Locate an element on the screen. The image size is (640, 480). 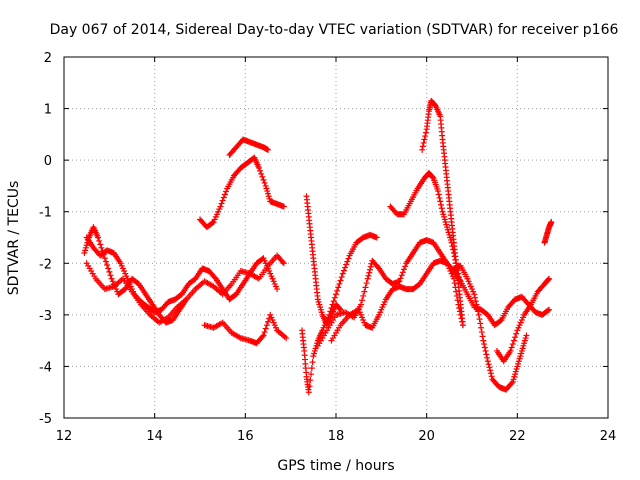
x-tick-label: 22 is located at coordinates (517, 436).